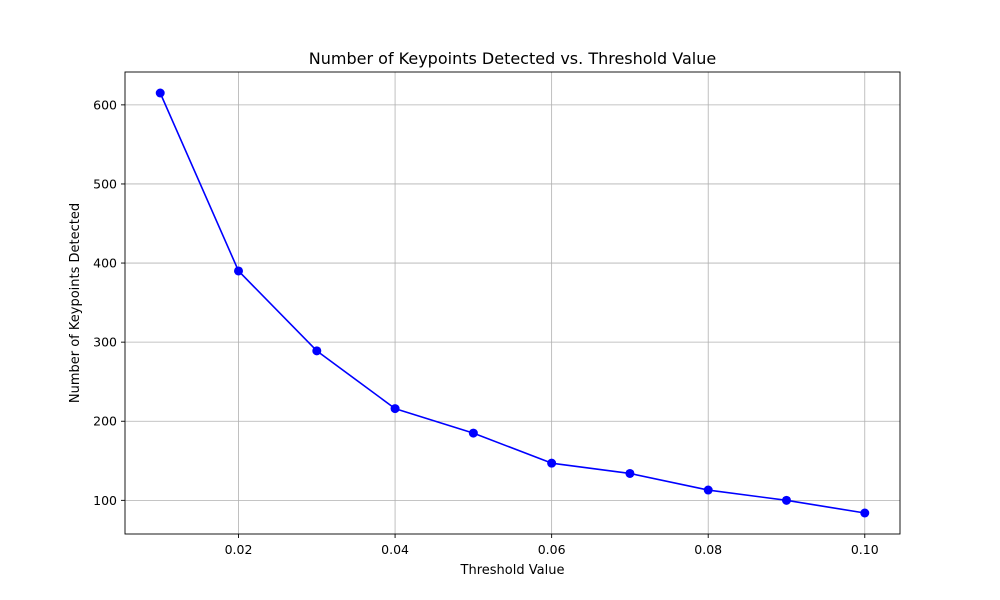 The height and width of the screenshot is (600, 1000). I want to click on y-tick-label: 600, so click(105, 104).